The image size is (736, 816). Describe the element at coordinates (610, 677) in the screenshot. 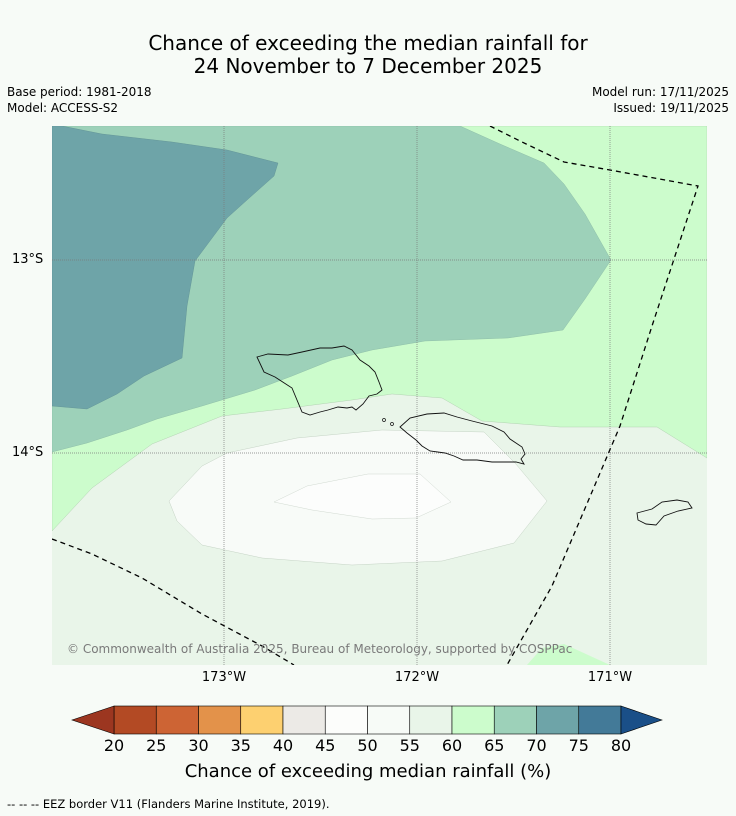

I see `lon-label-171w: 171°W` at that location.